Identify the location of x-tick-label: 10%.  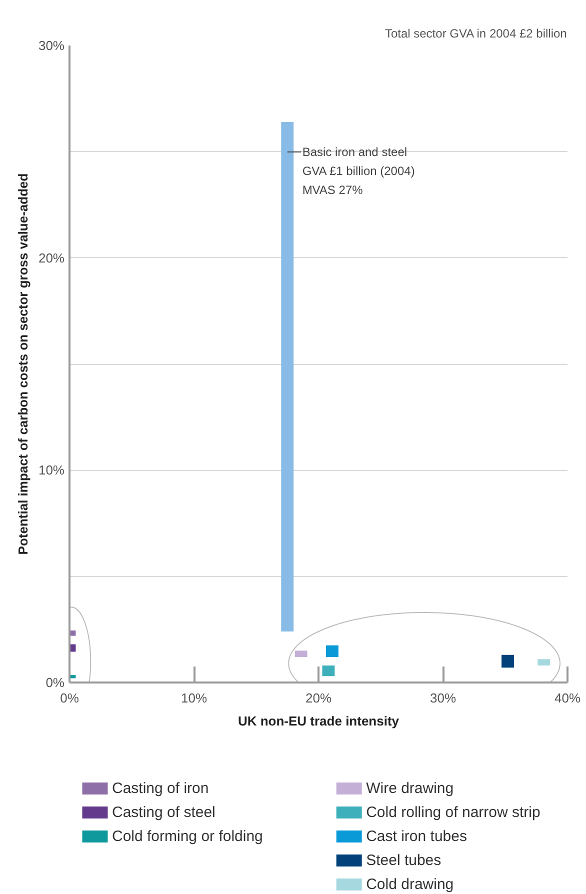
(194, 698).